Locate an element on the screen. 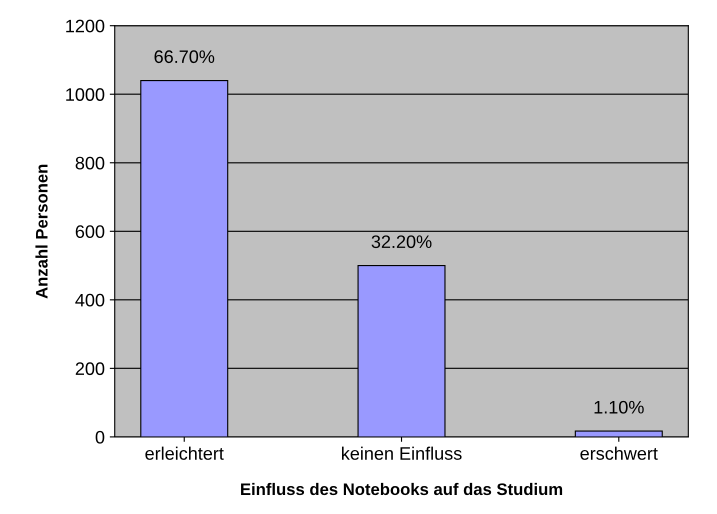  x-tick-label: erleichtert is located at coordinates (184, 453).